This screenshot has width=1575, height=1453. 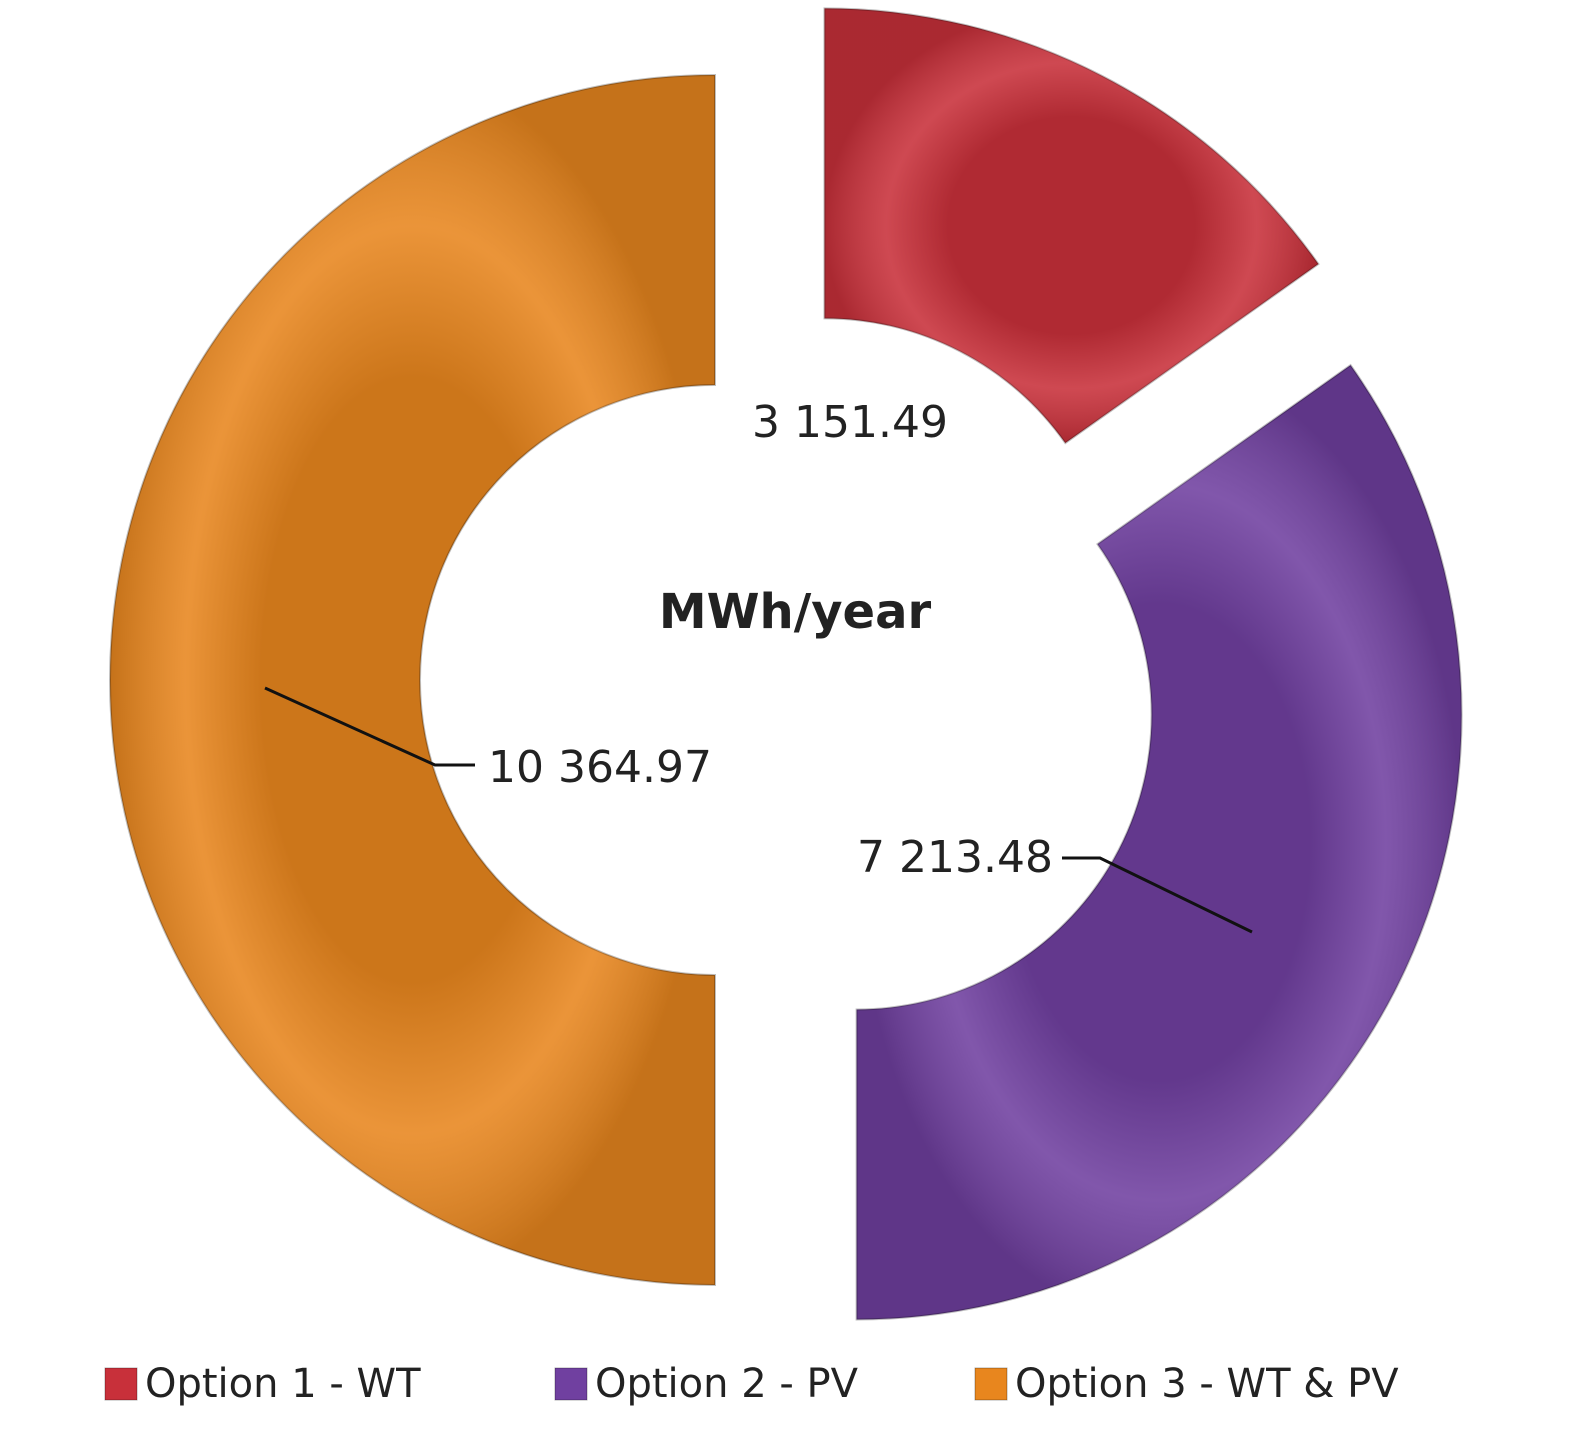 I want to click on data-label: 7 213.48, so click(x=955, y=857).